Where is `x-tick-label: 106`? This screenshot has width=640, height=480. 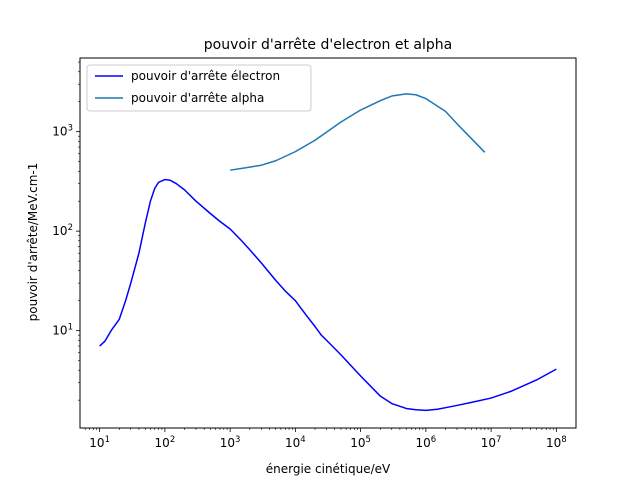
x-tick-label: 106 is located at coordinates (426, 442).